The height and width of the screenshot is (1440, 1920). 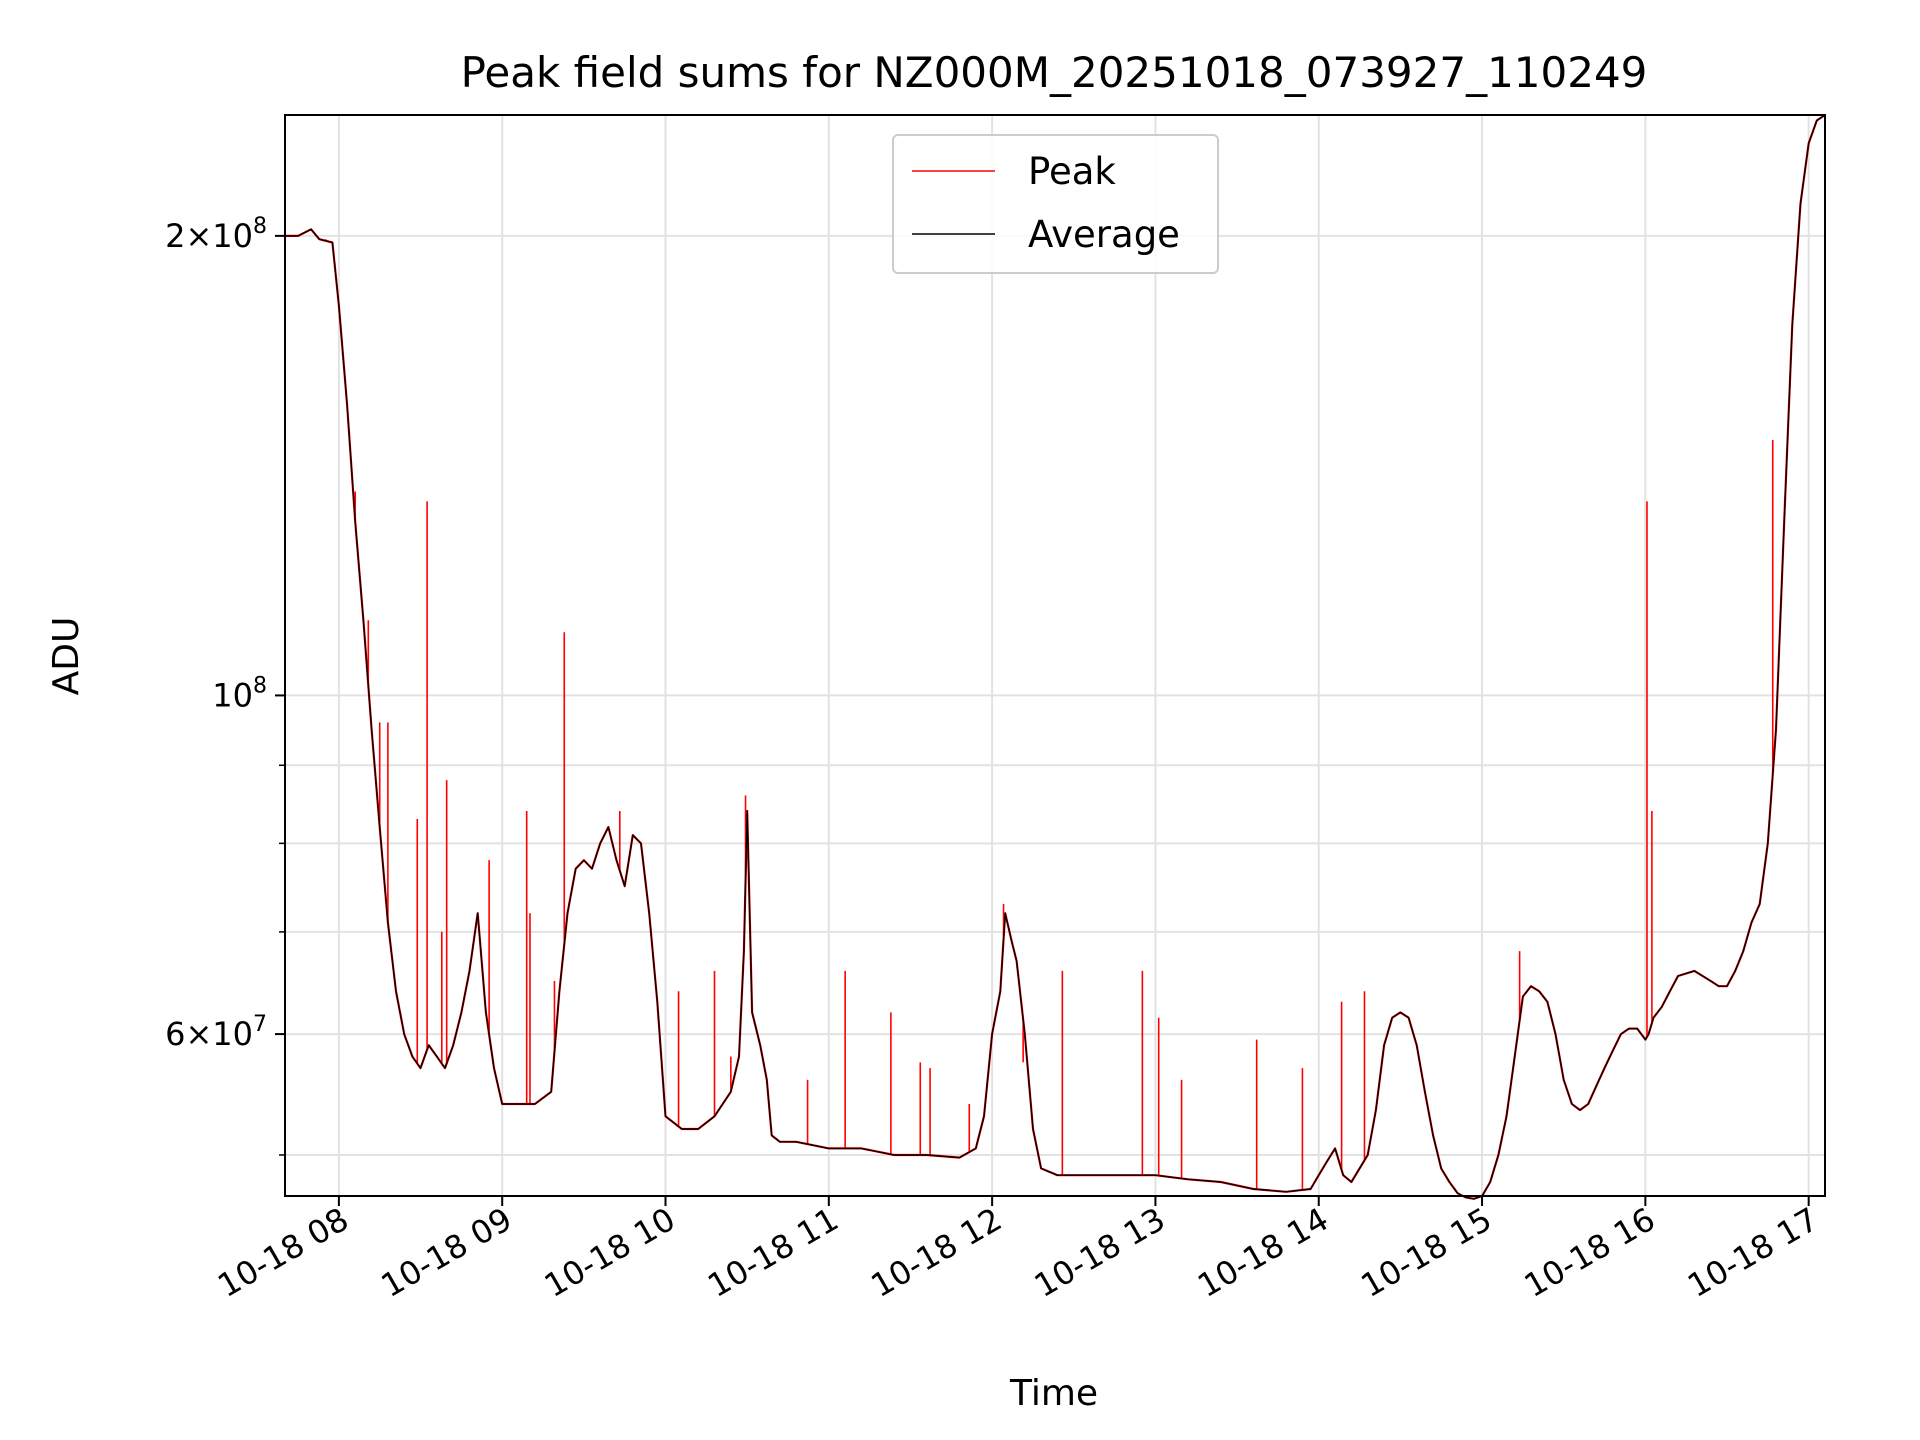 I want to click on legend-label-average: Average, so click(x=1104, y=234).